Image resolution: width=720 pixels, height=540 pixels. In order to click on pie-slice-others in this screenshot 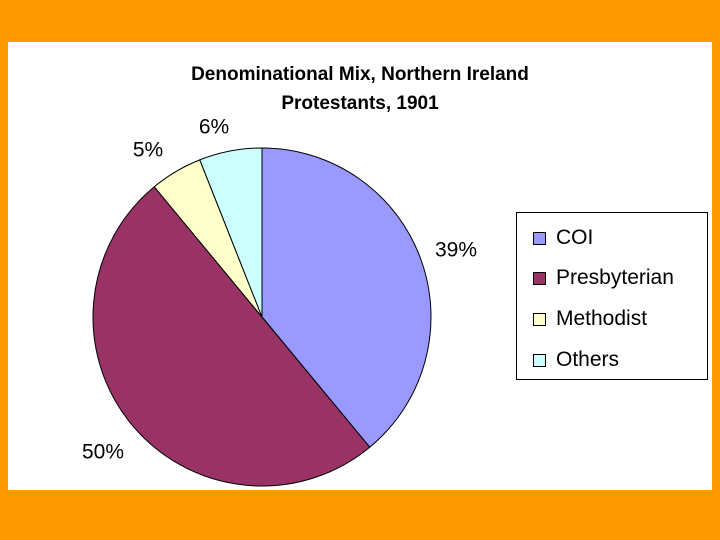, I will do `click(231, 232)`.